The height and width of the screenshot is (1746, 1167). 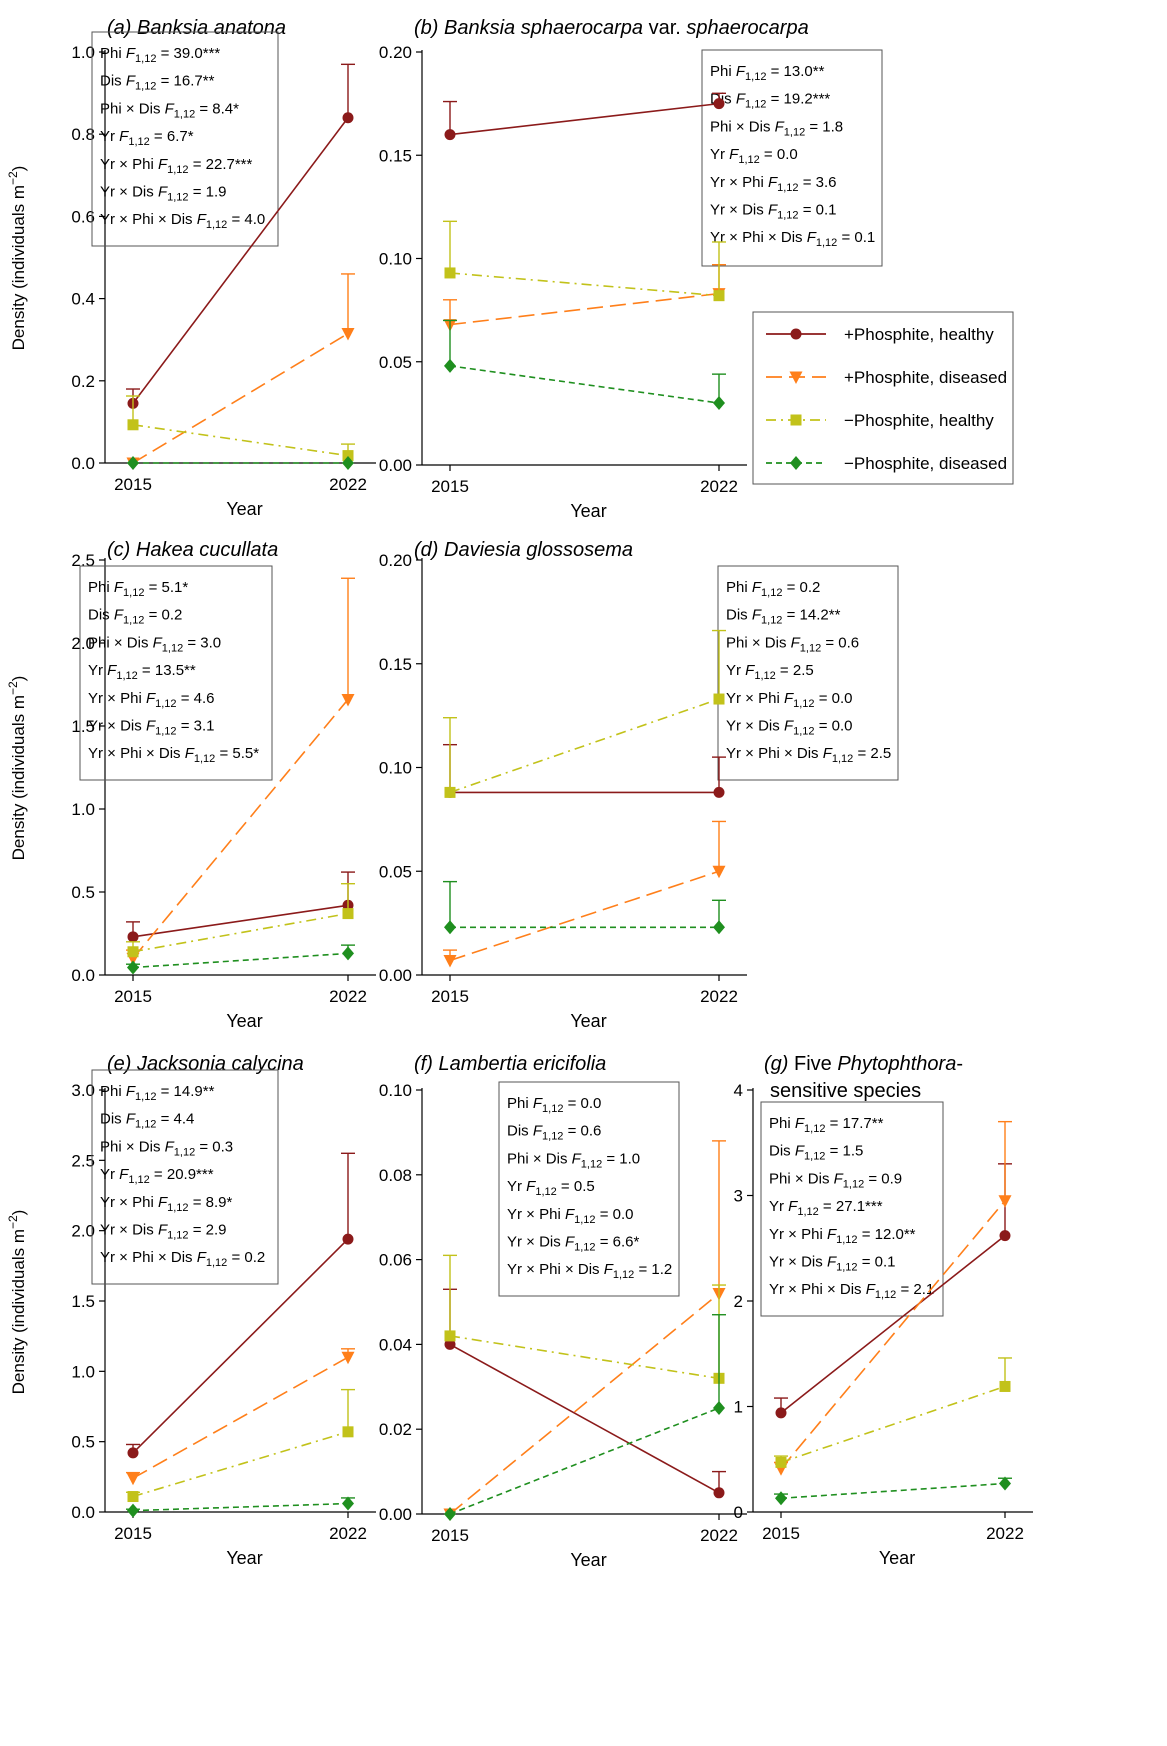 I want to click on y-tick-label: 0.4, so click(x=83, y=299).